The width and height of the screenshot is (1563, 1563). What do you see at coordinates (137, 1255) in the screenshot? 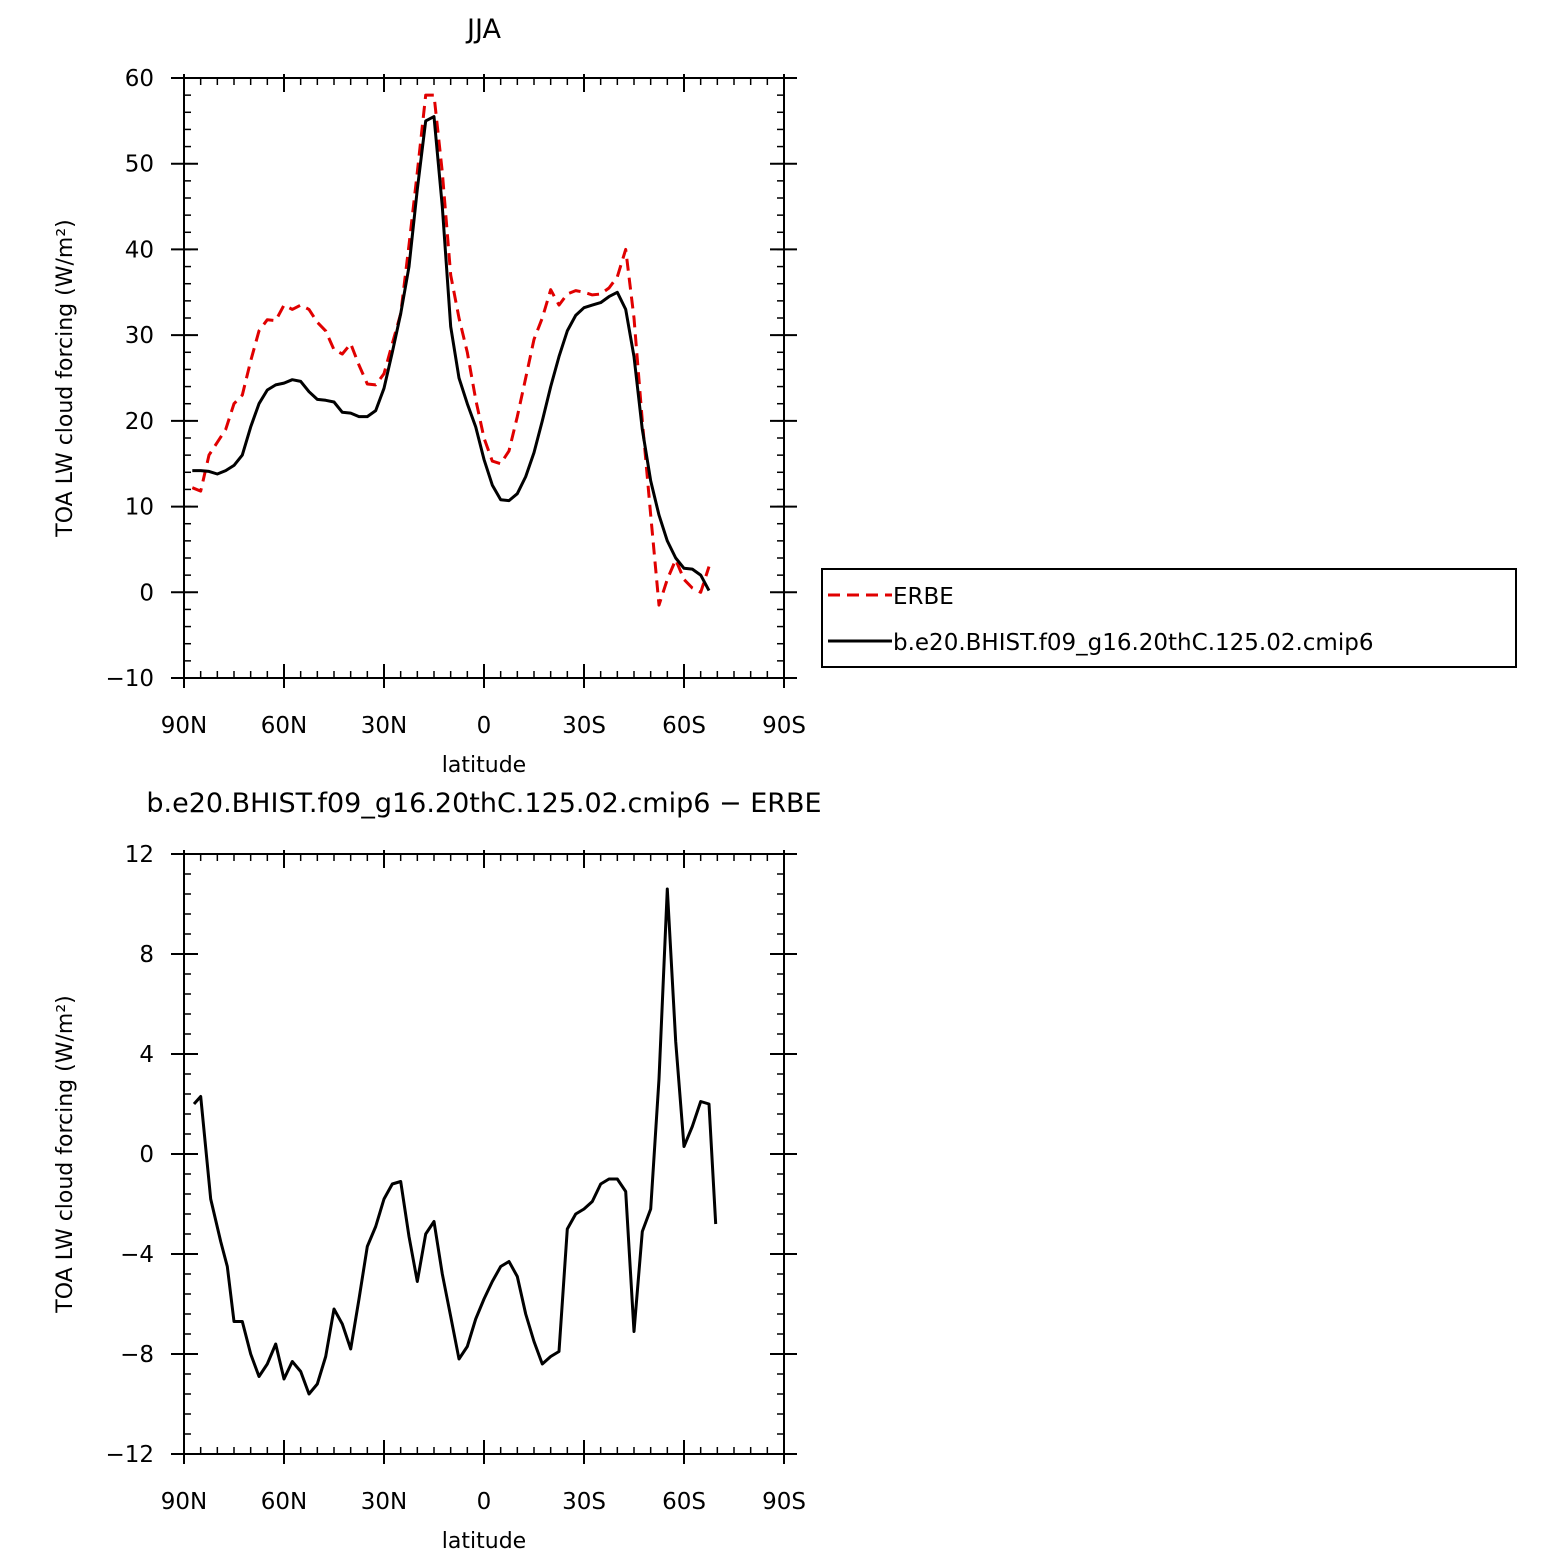
I see `y-tick-label: −4` at bounding box center [137, 1255].